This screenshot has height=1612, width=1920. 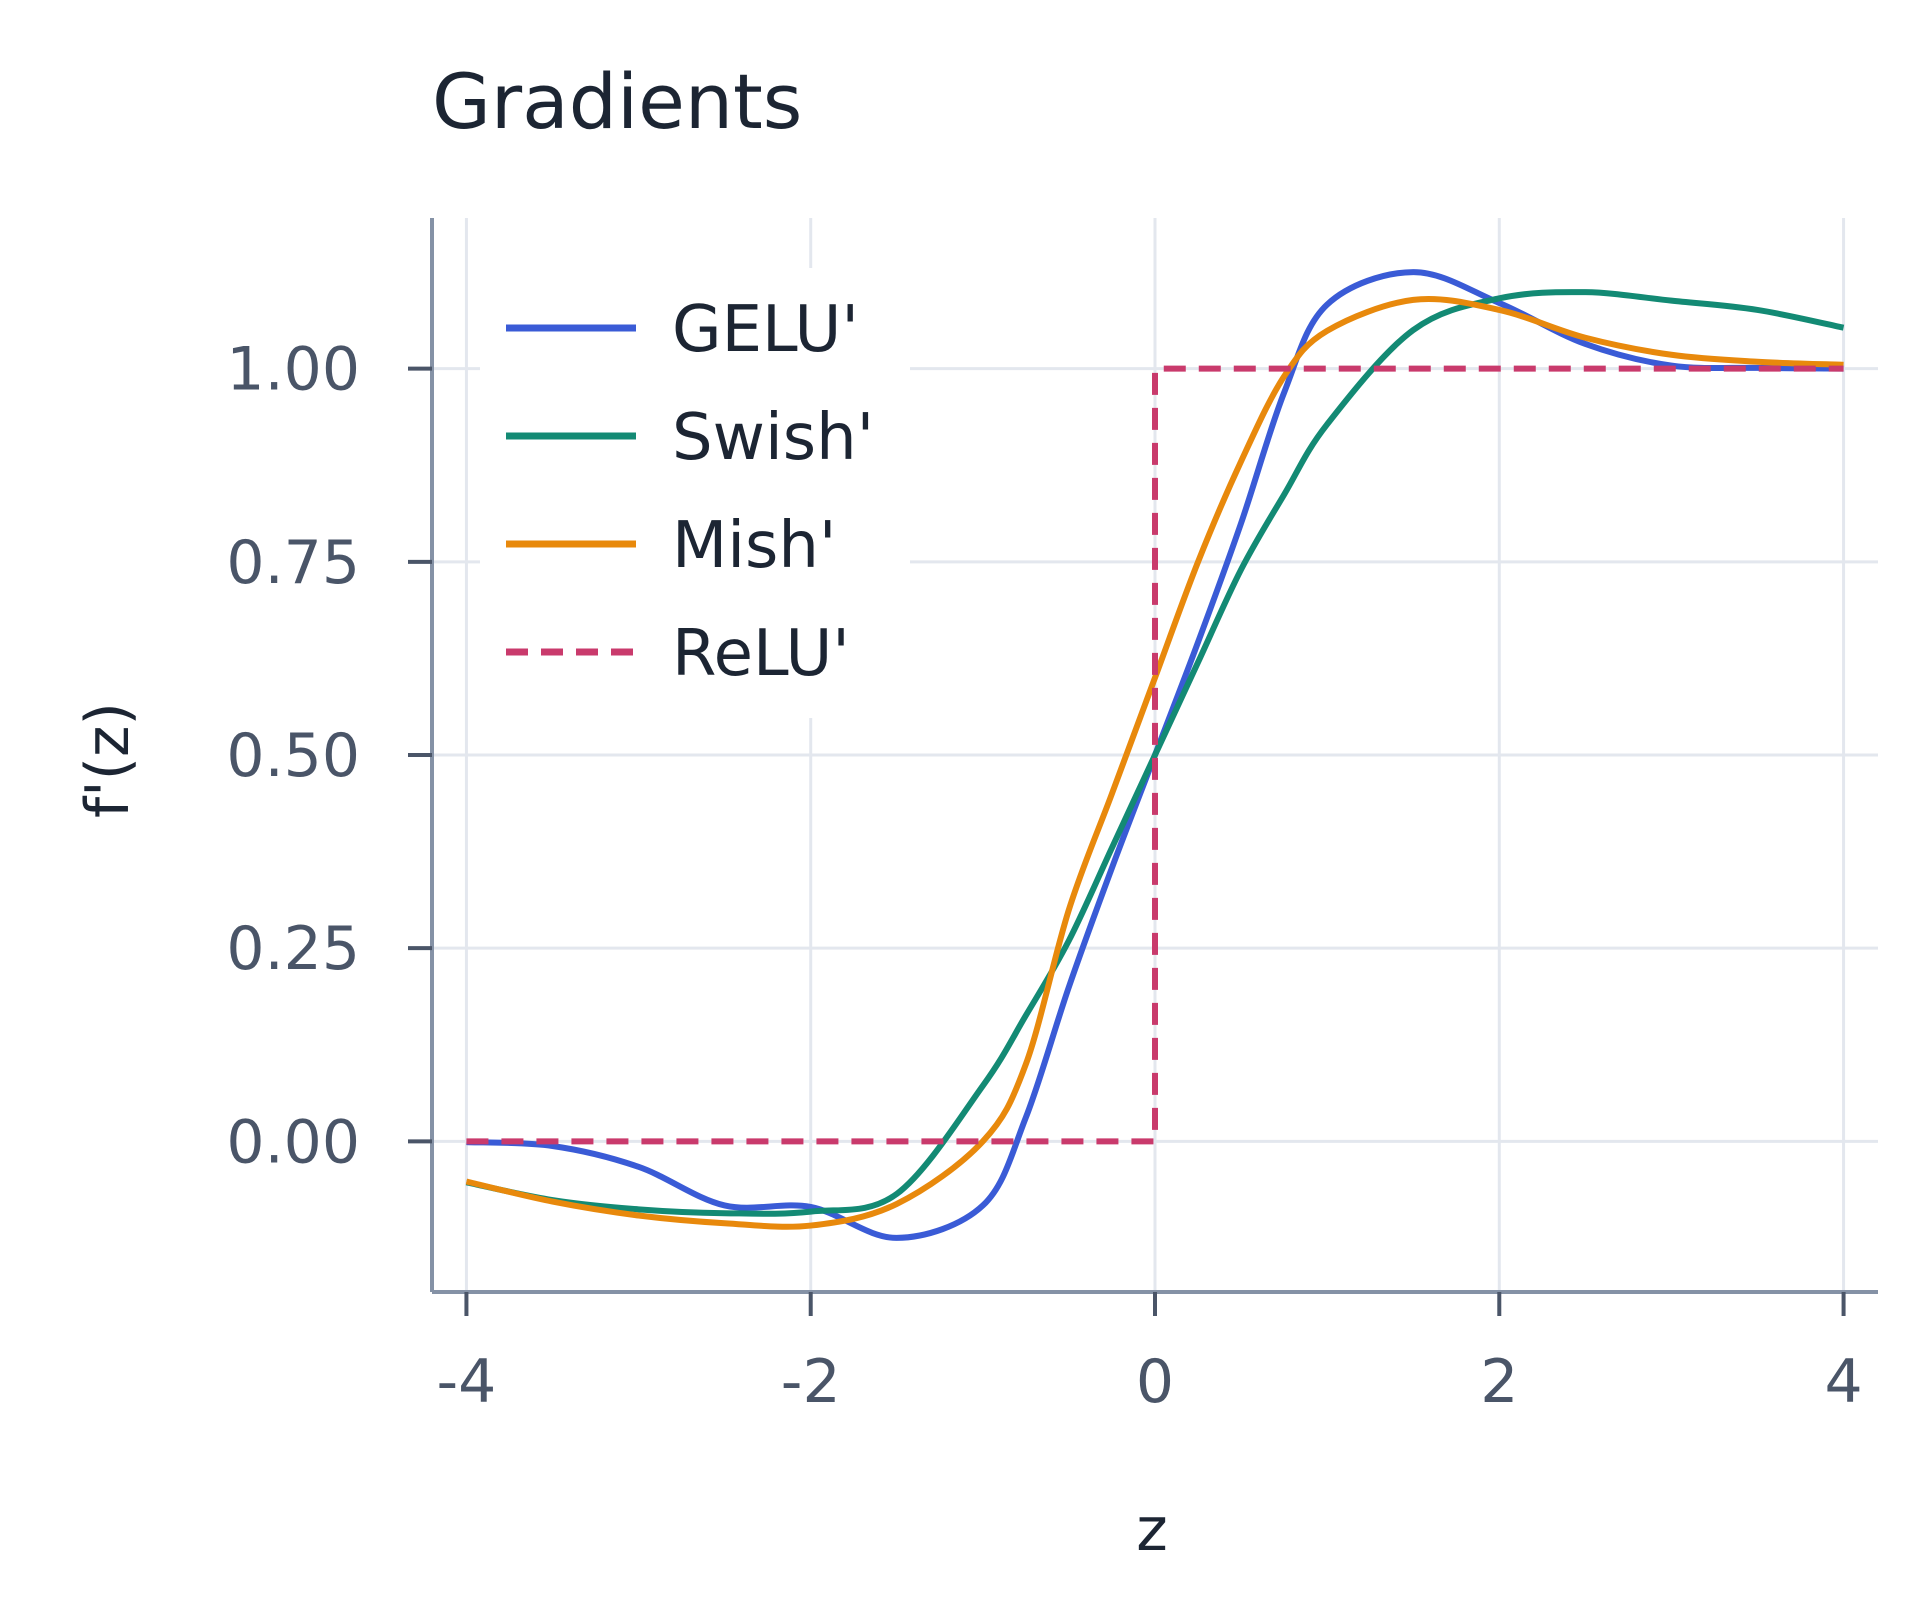 What do you see at coordinates (467, 1382) in the screenshot?
I see `x-tick-label: -4` at bounding box center [467, 1382].